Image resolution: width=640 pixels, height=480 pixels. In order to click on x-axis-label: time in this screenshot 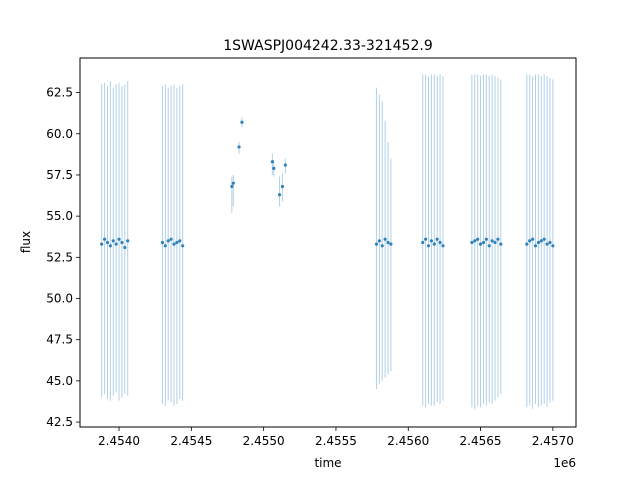, I will do `click(327, 463)`.